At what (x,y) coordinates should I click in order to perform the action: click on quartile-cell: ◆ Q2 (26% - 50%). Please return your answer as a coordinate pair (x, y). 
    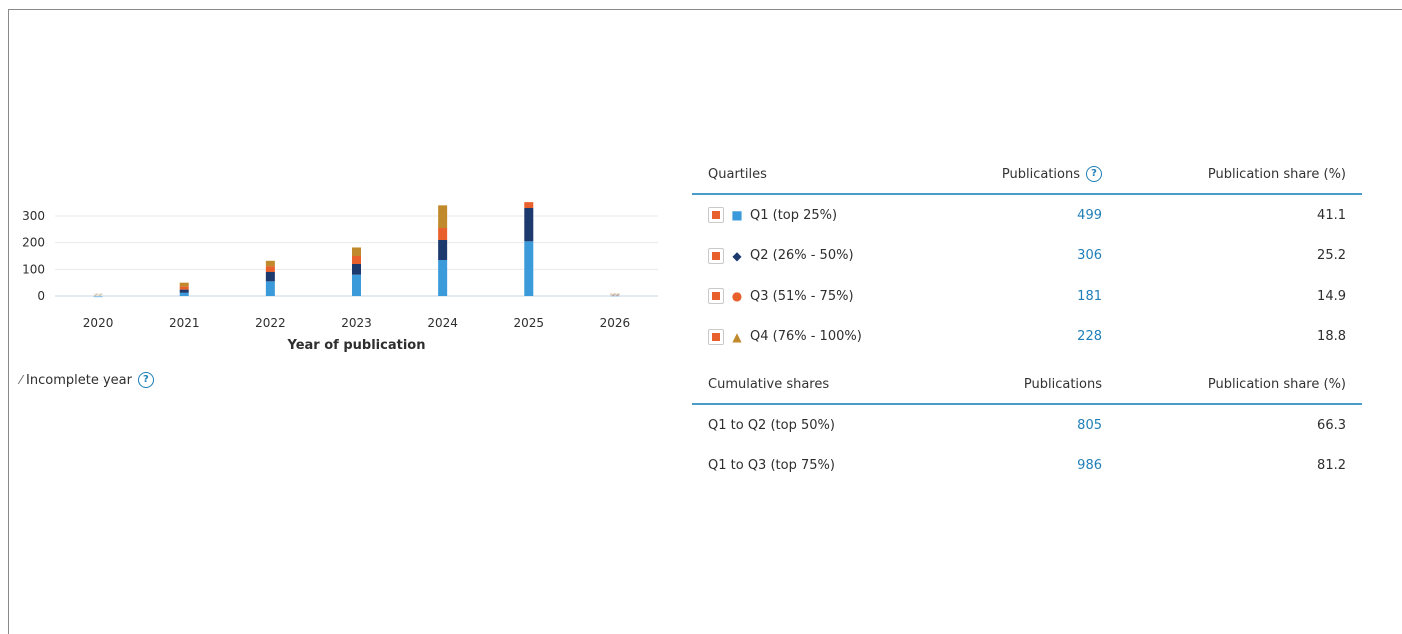
    Looking at the image, I should click on (842, 256).